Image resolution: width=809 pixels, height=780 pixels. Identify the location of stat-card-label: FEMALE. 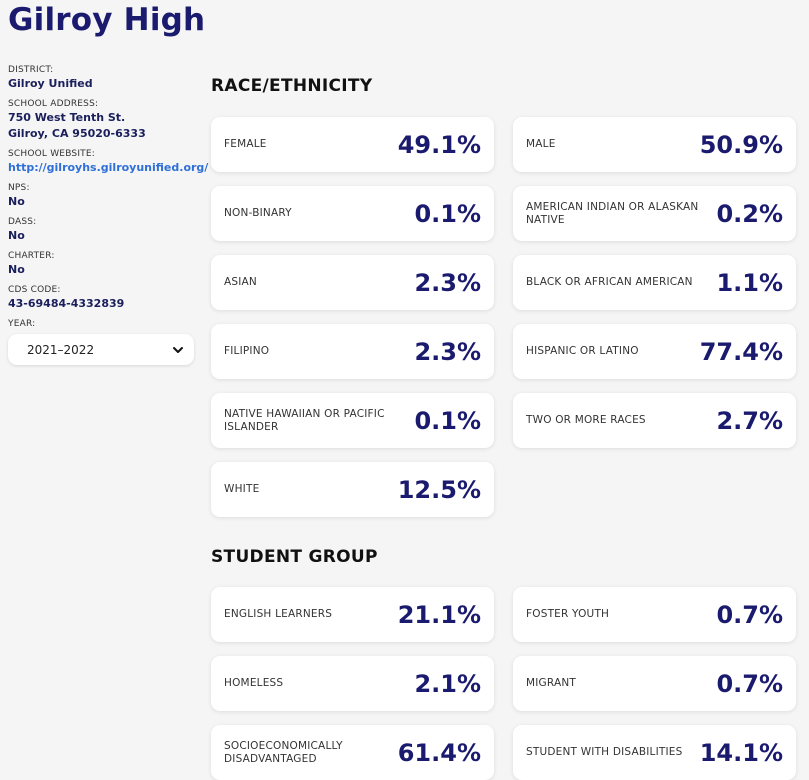
(245, 144).